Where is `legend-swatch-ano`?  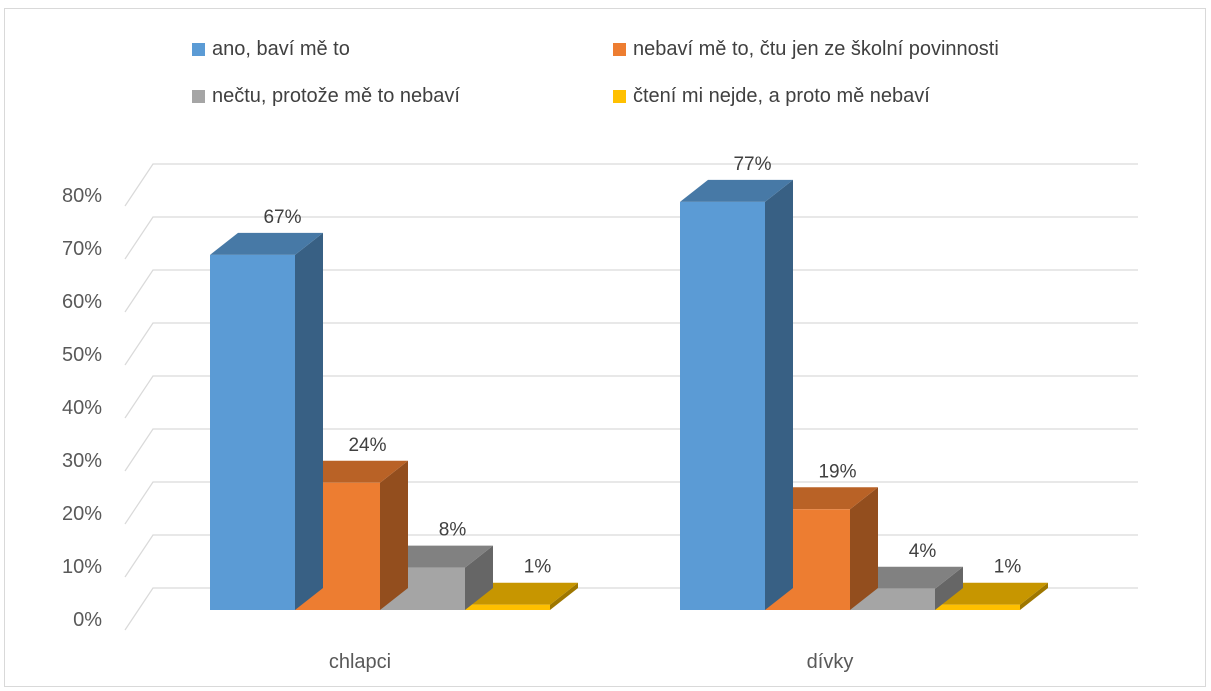 legend-swatch-ano is located at coordinates (198, 49).